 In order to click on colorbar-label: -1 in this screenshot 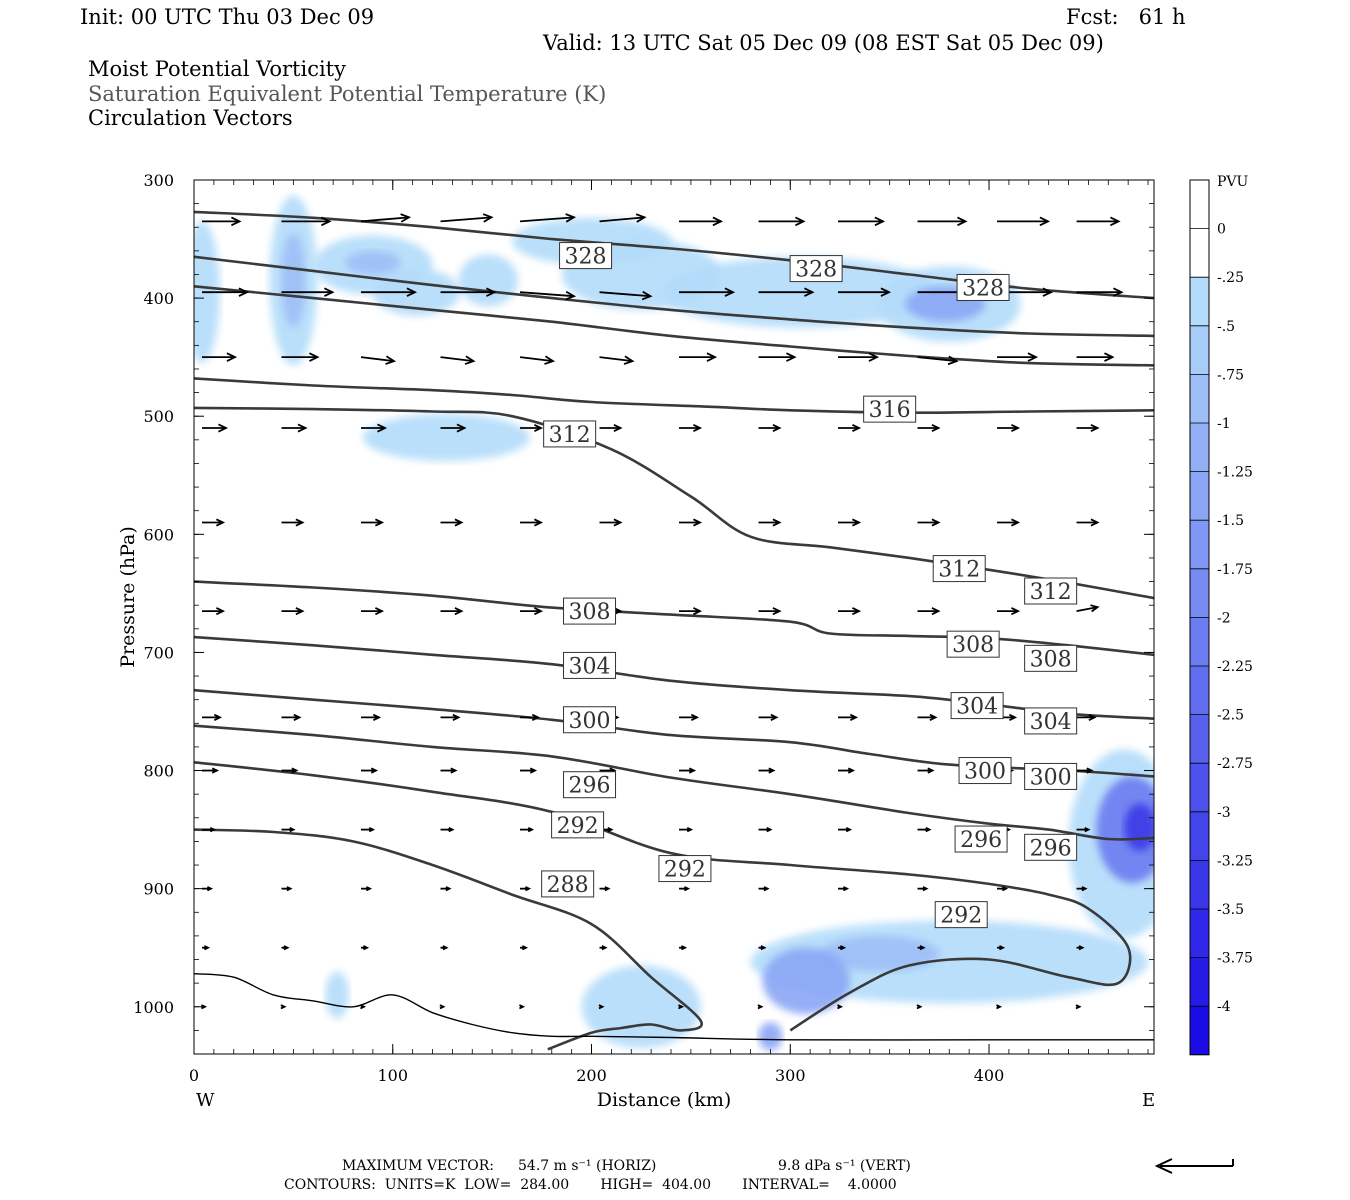, I will do `click(1224, 424)`.